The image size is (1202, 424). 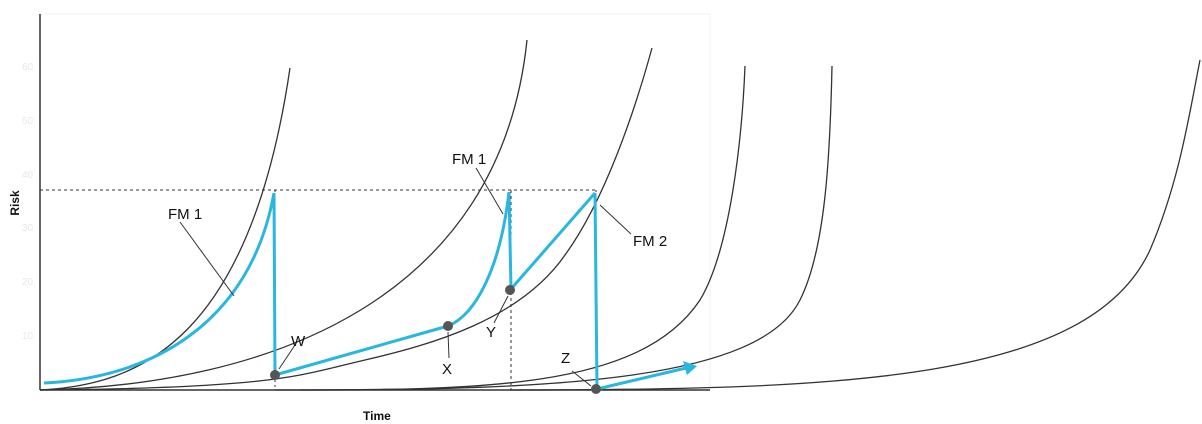 What do you see at coordinates (510, 290) in the screenshot?
I see `point-y` at bounding box center [510, 290].